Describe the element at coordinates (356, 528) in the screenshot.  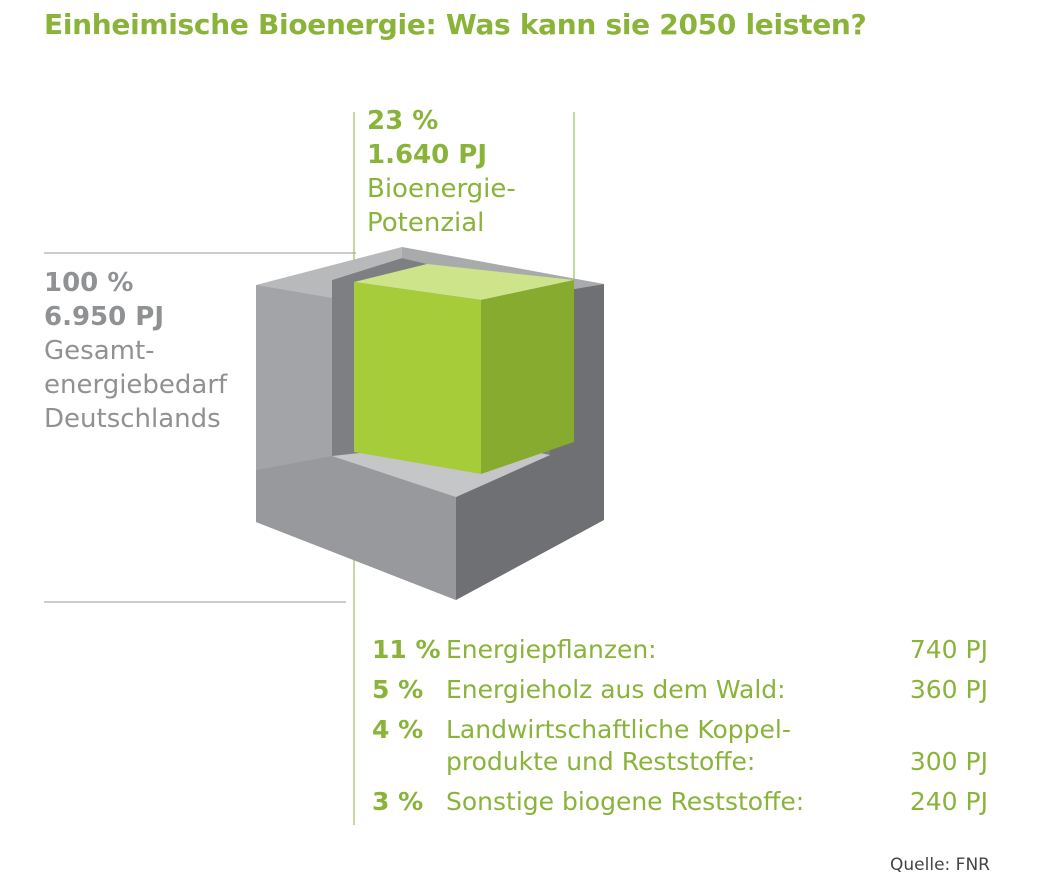
I see `gray-cube-front-bottom` at that location.